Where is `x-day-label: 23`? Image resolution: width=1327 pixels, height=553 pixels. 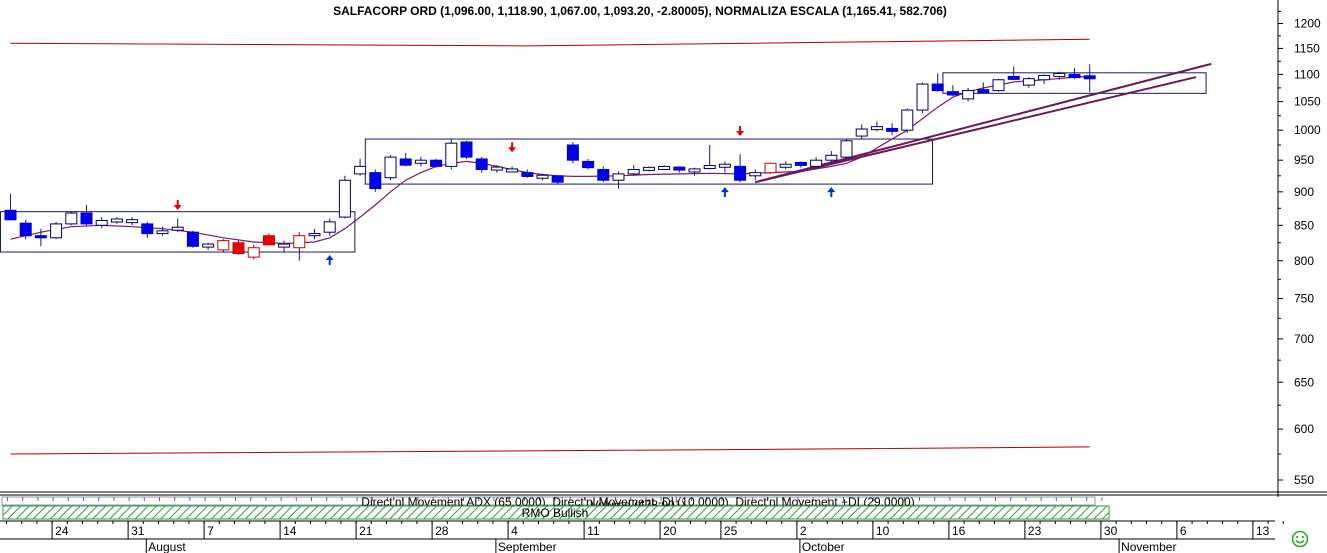
x-day-label: 23 is located at coordinates (1035, 531).